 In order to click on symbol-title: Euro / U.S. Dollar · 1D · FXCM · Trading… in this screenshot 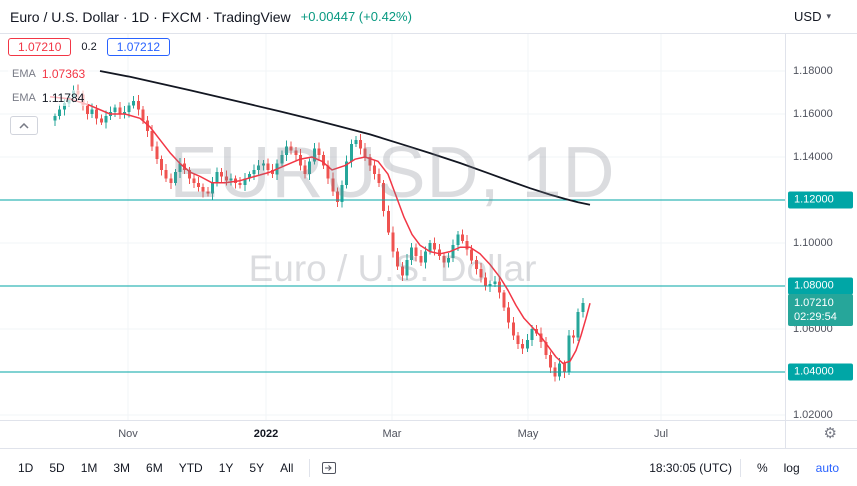, I will do `click(150, 16)`.